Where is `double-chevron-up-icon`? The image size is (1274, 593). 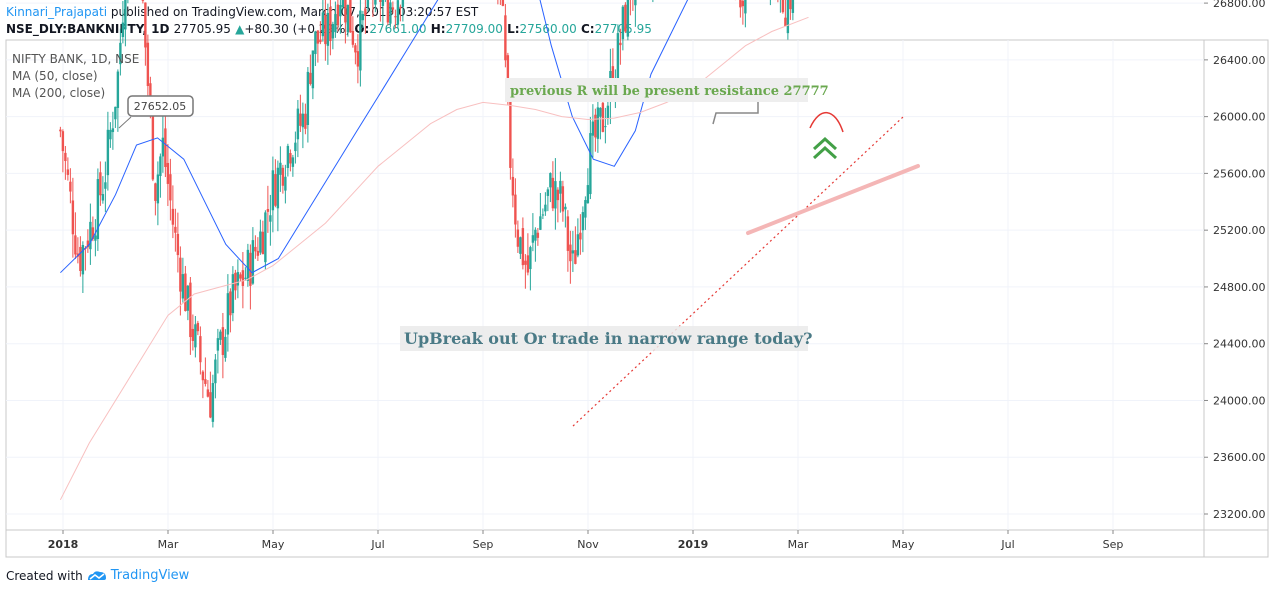 double-chevron-up-icon is located at coordinates (825, 148).